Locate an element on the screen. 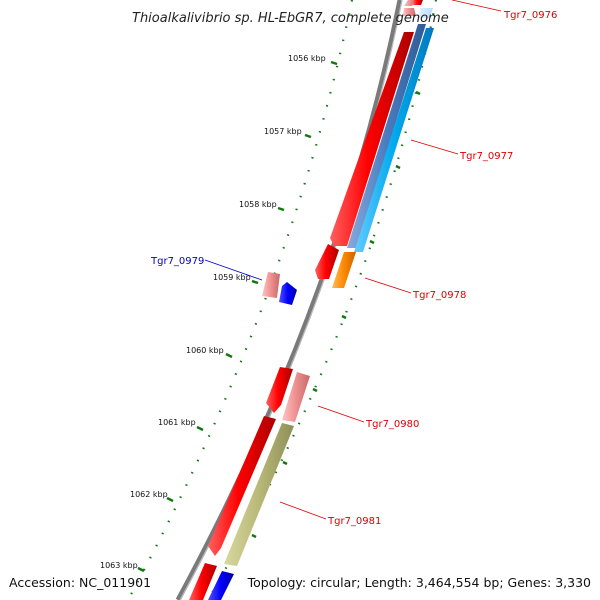 The height and width of the screenshot is (600, 600). gene-cyan-track is located at coordinates (394, 140).